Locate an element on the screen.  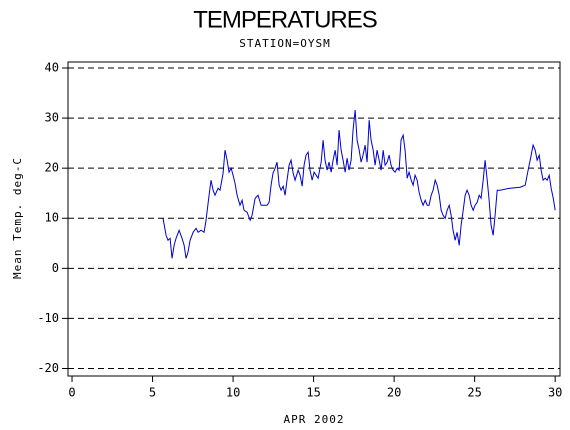
x-tick-label: 5 is located at coordinates (152, 393).